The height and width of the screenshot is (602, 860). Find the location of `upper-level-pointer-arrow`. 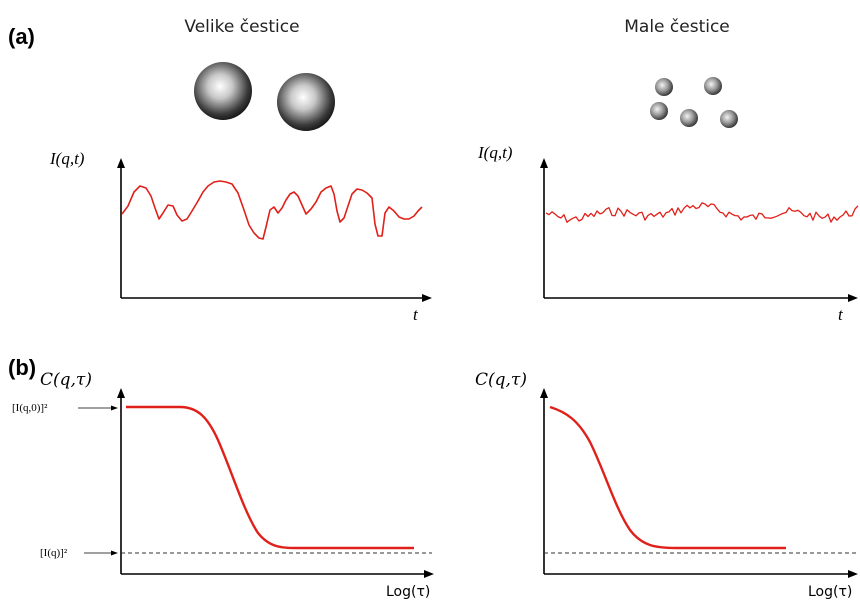

upper-level-pointer-arrow is located at coordinates (114, 408).